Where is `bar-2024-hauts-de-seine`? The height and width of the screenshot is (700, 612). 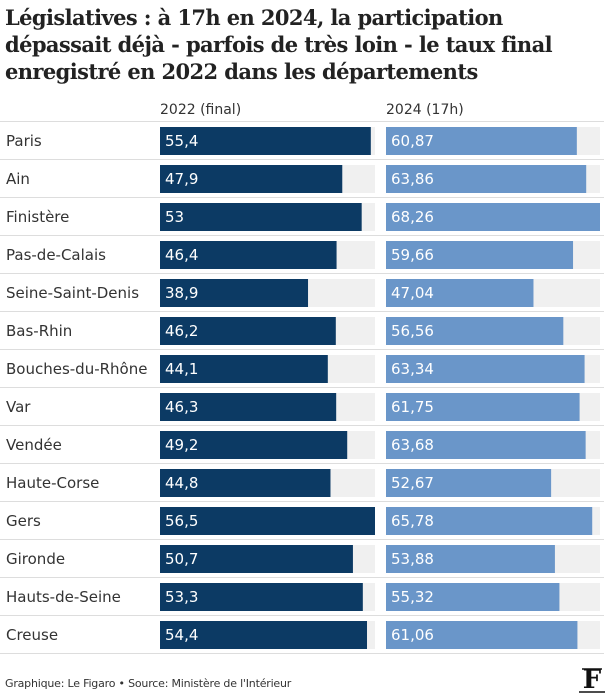
bar-2024-hauts-de-seine is located at coordinates (473, 597).